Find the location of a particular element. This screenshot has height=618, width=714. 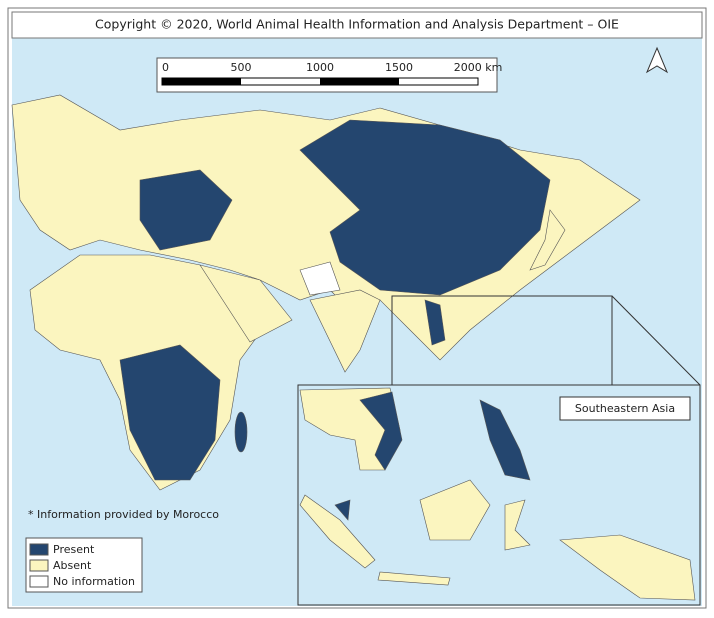

legend-label: Present is located at coordinates (74, 549).